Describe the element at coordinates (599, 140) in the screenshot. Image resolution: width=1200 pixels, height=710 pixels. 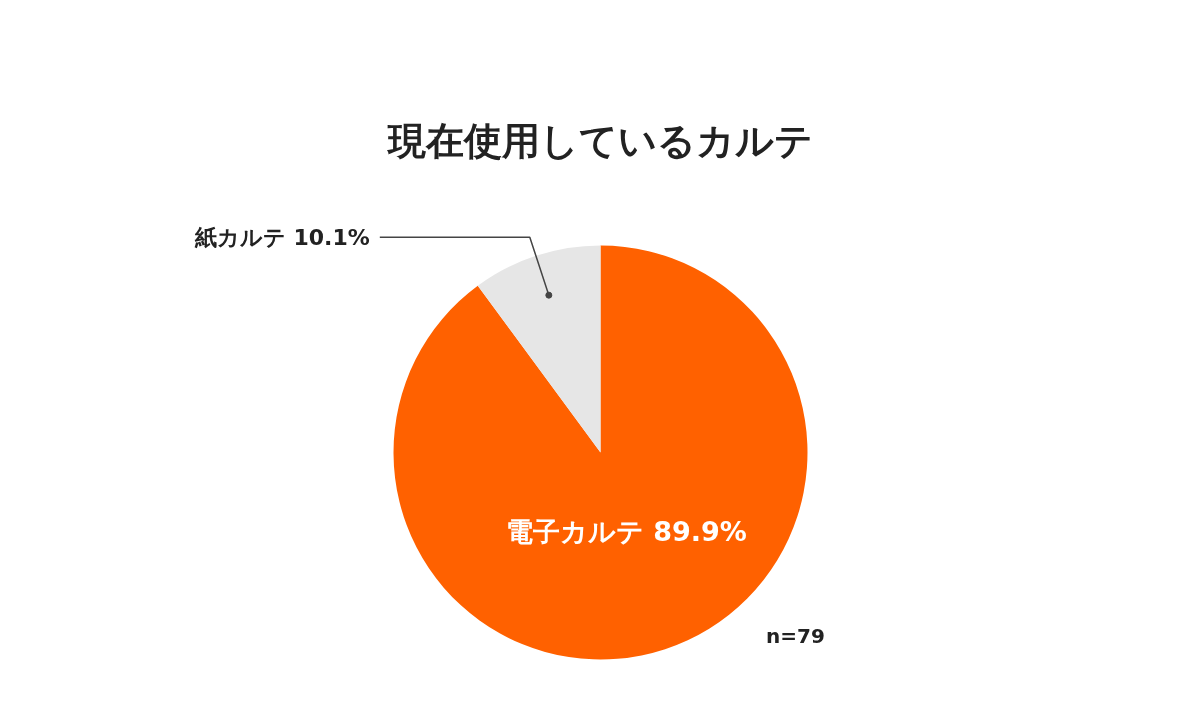
I see `chart-title: 現在使用しているカルテ` at that location.